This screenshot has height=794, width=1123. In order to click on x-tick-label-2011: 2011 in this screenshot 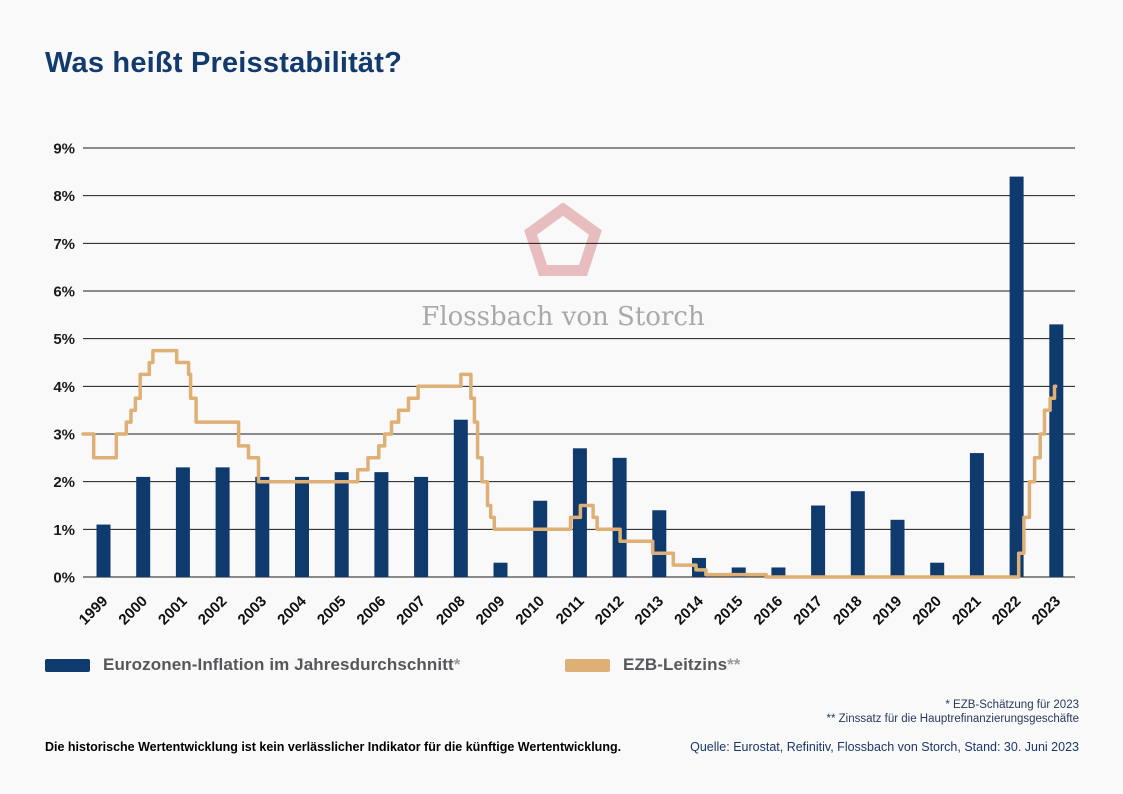, I will do `click(570, 610)`.